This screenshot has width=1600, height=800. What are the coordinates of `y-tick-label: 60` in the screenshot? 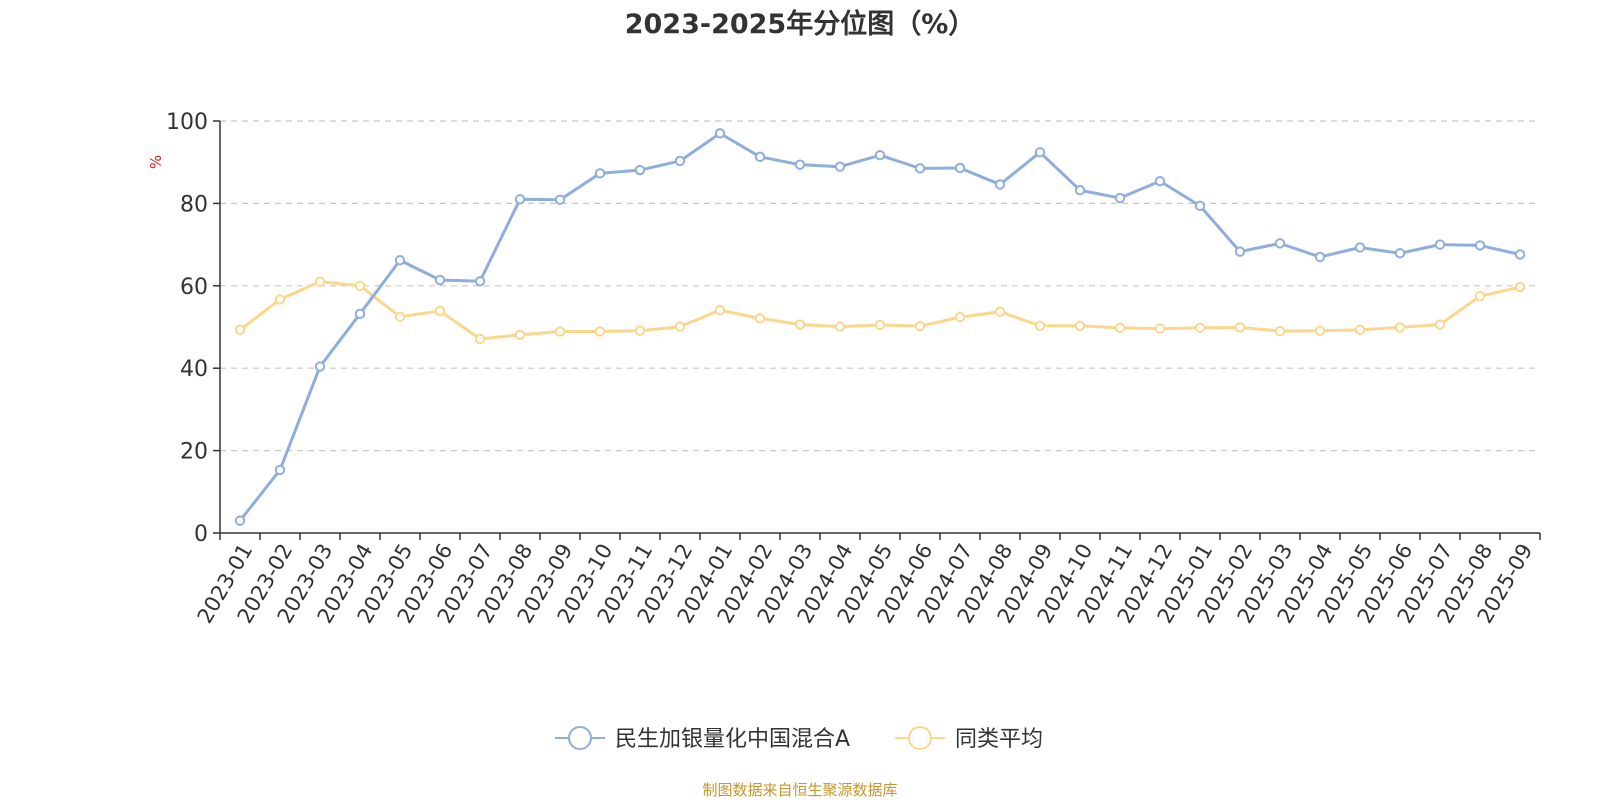 It's located at (194, 287).